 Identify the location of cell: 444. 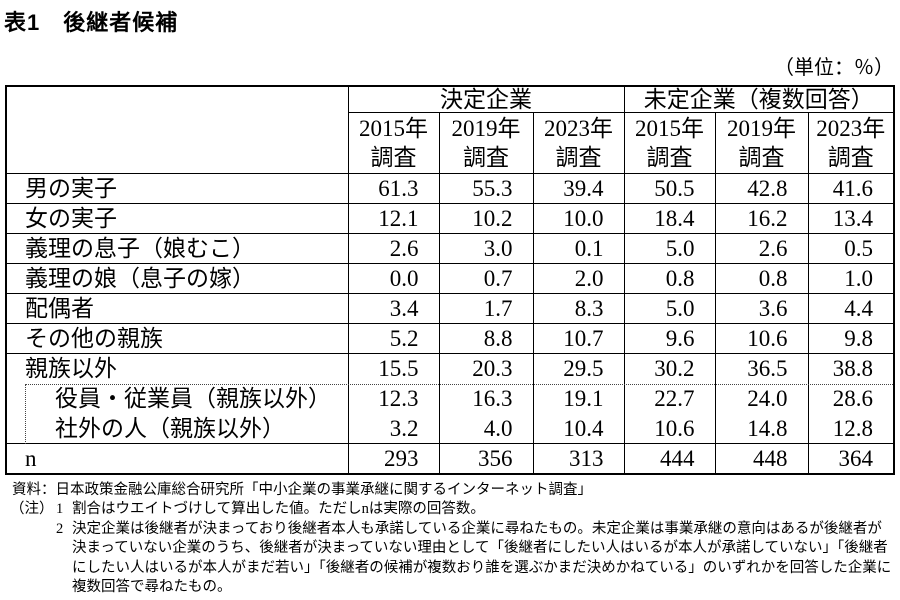
(669, 458).